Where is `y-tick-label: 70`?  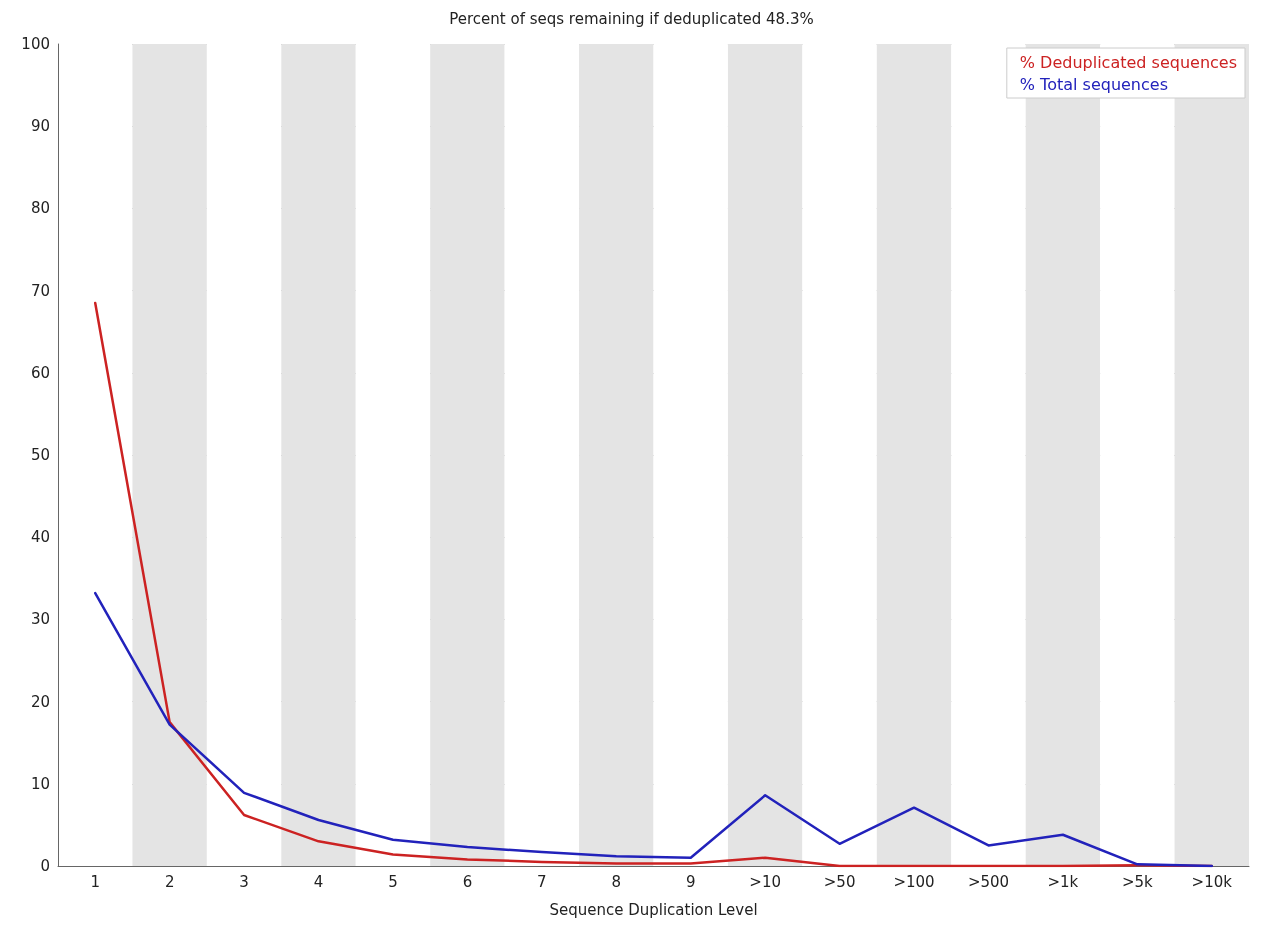
y-tick-label: 70 is located at coordinates (40, 290).